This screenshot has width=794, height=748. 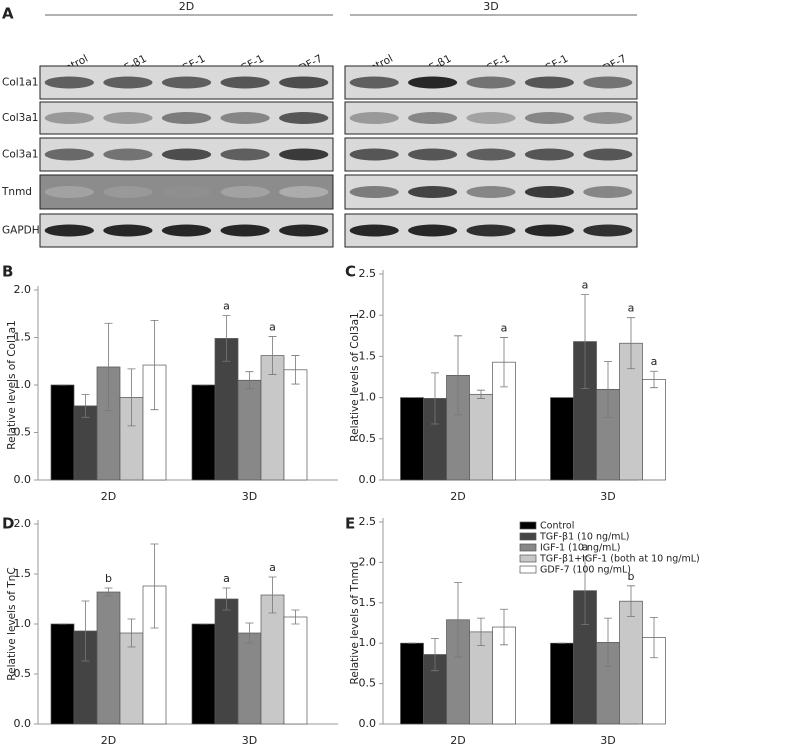 What do you see at coordinates (631, 576) in the screenshot?
I see `significance-label: b` at bounding box center [631, 576].